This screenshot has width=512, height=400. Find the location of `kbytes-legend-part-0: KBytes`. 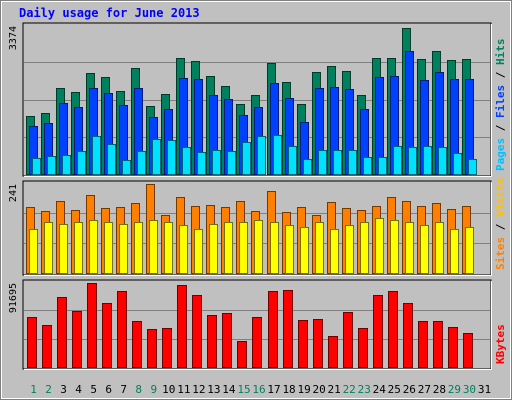

kbytes-legend-part-0: KBytes is located at coordinates (500, 344).